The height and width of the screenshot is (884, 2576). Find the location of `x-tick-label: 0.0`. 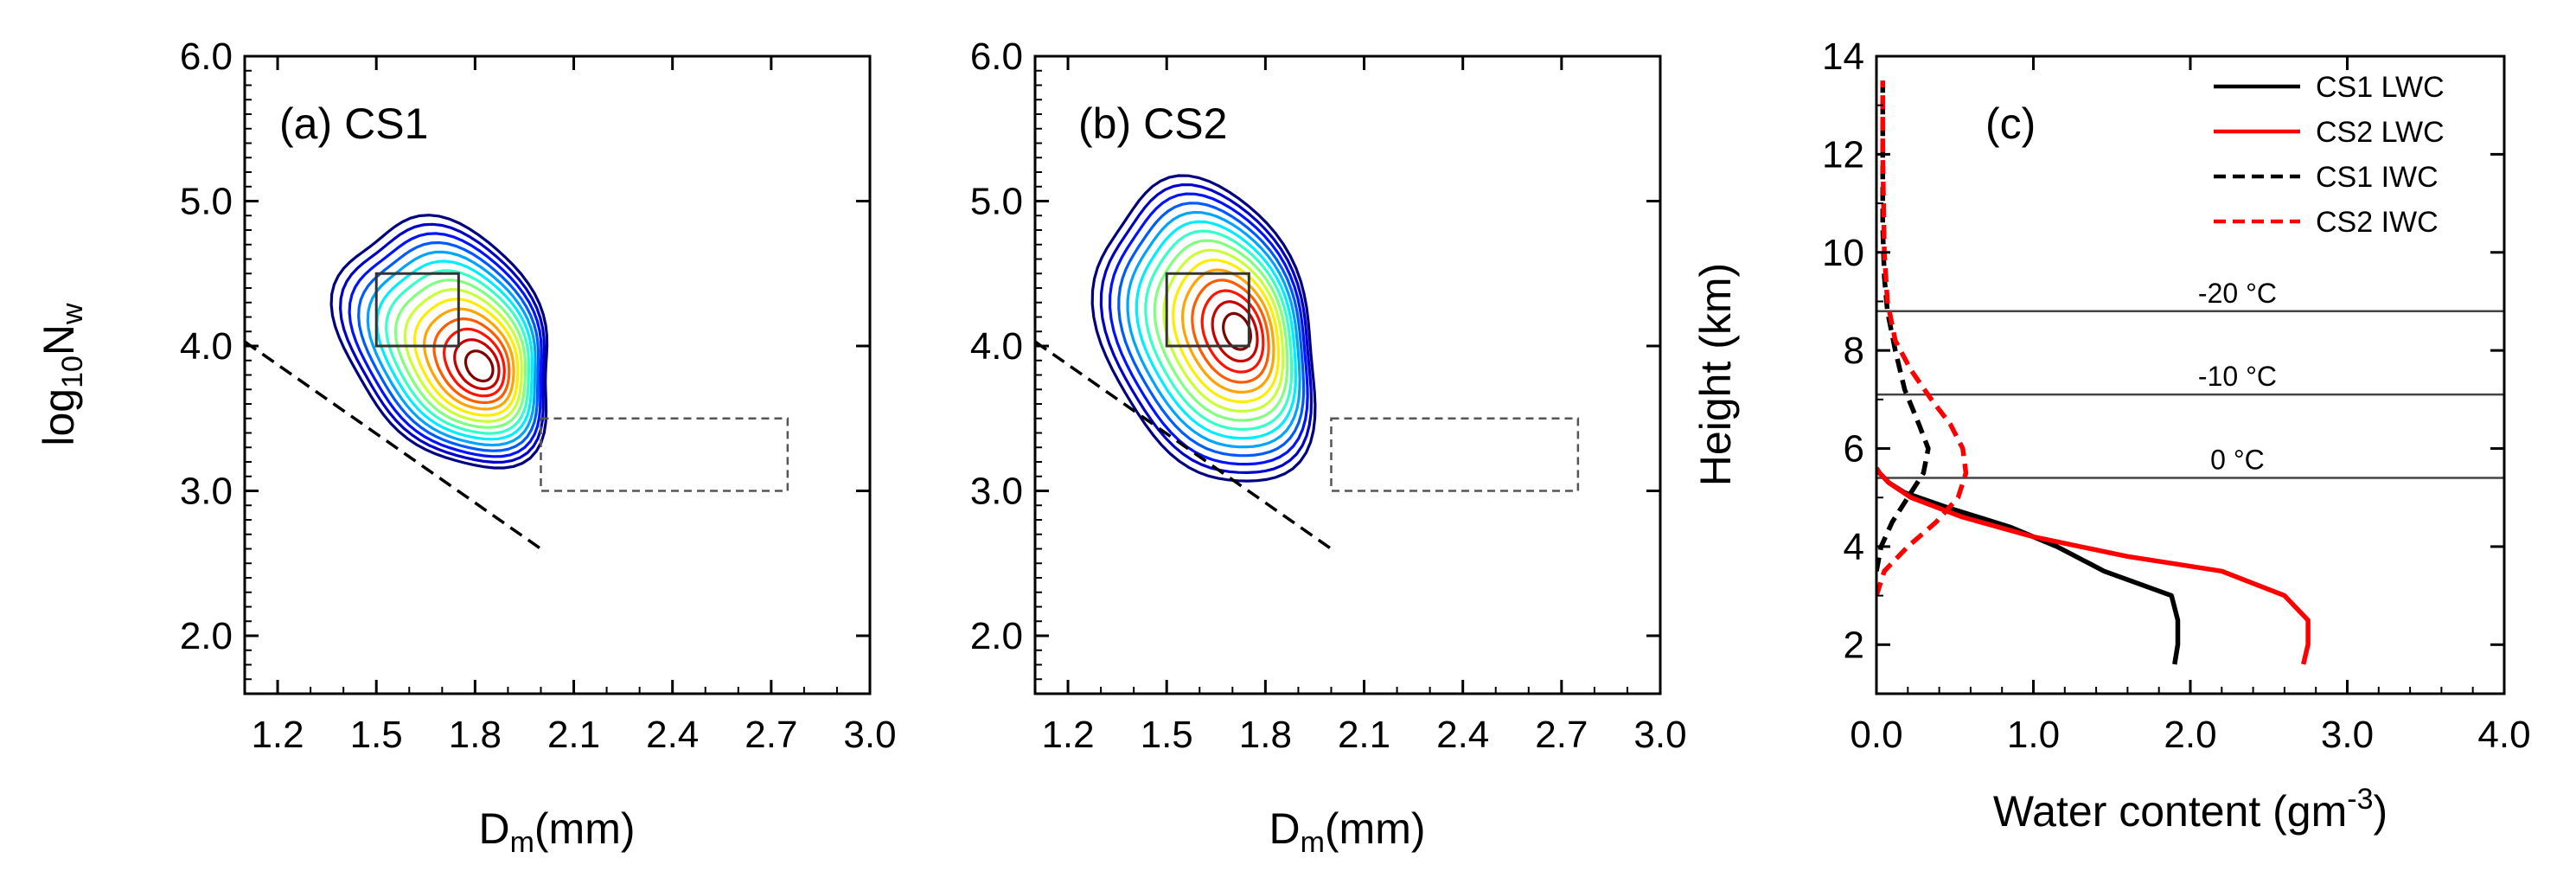

x-tick-label: 0.0 is located at coordinates (1876, 735).